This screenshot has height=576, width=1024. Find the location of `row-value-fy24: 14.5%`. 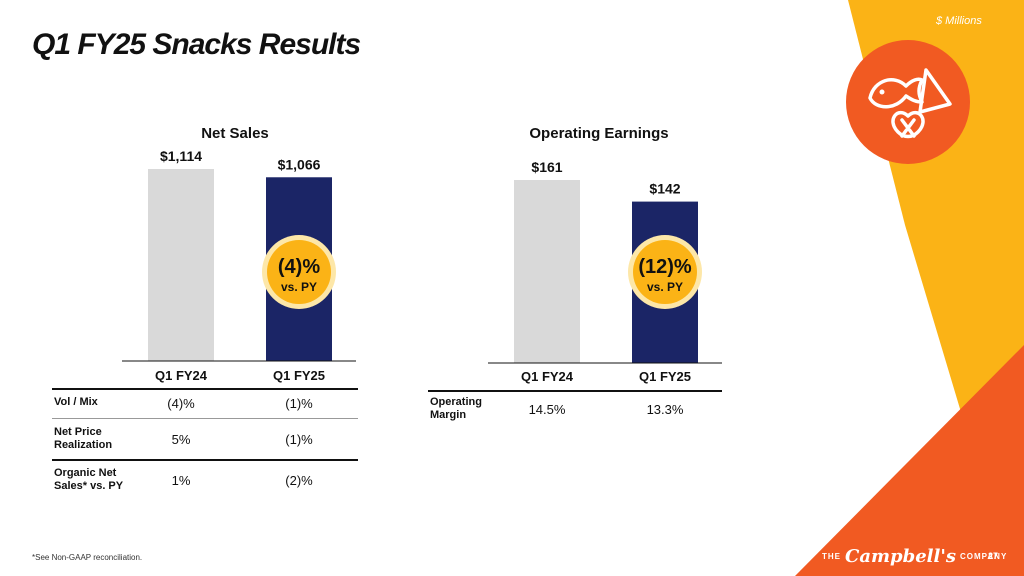

row-value-fy24: 14.5% is located at coordinates (547, 409).